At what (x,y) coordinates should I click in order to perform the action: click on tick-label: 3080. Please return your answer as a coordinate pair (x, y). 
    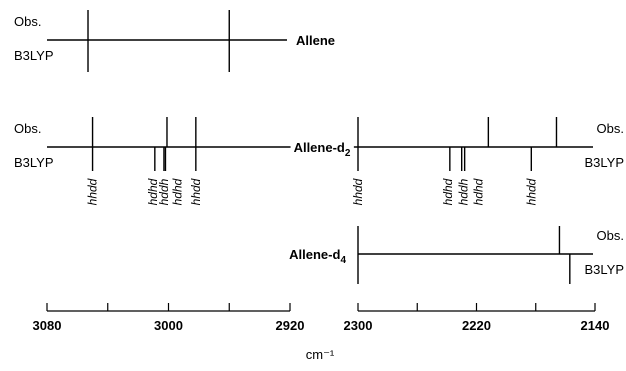
    Looking at the image, I should click on (47, 325).